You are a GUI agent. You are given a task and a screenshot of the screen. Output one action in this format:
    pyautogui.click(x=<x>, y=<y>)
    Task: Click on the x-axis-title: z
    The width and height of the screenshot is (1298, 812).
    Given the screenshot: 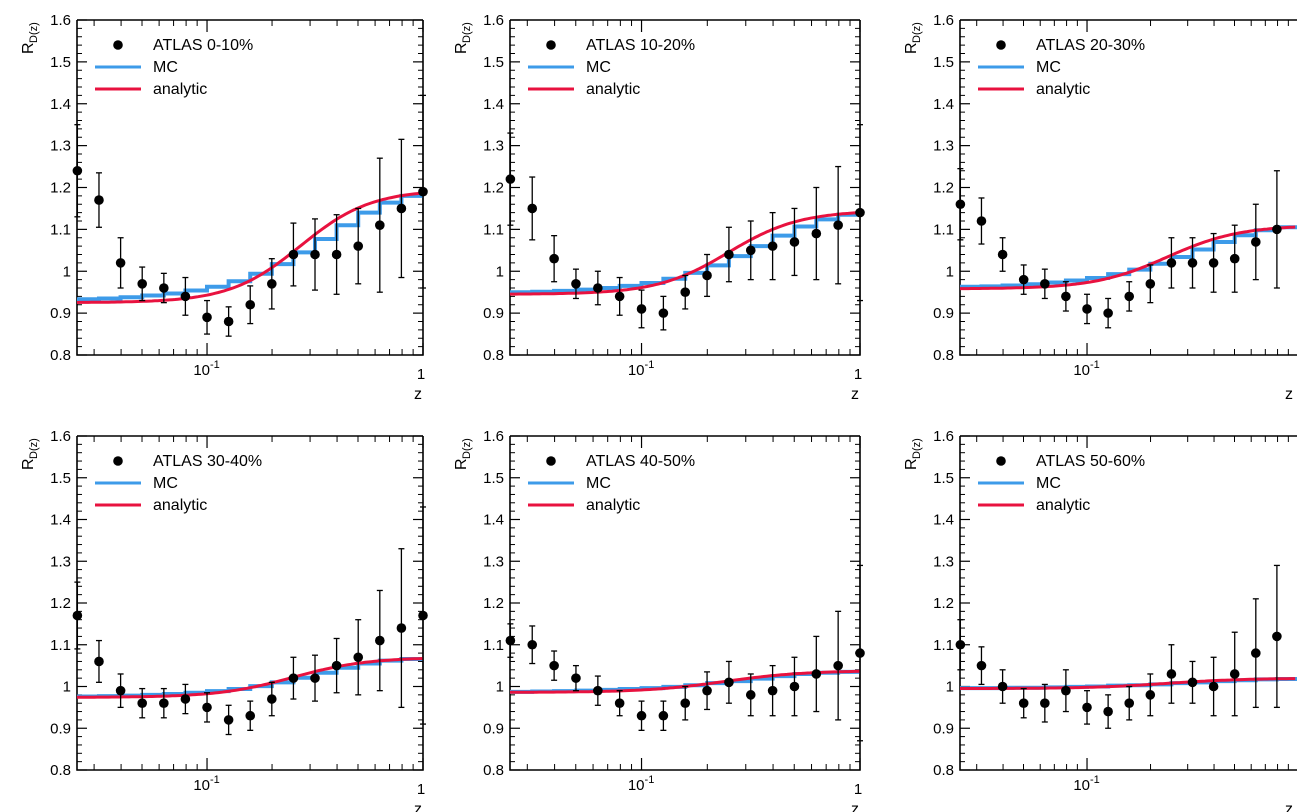 What is the action you would take?
    pyautogui.click(x=855, y=806)
    